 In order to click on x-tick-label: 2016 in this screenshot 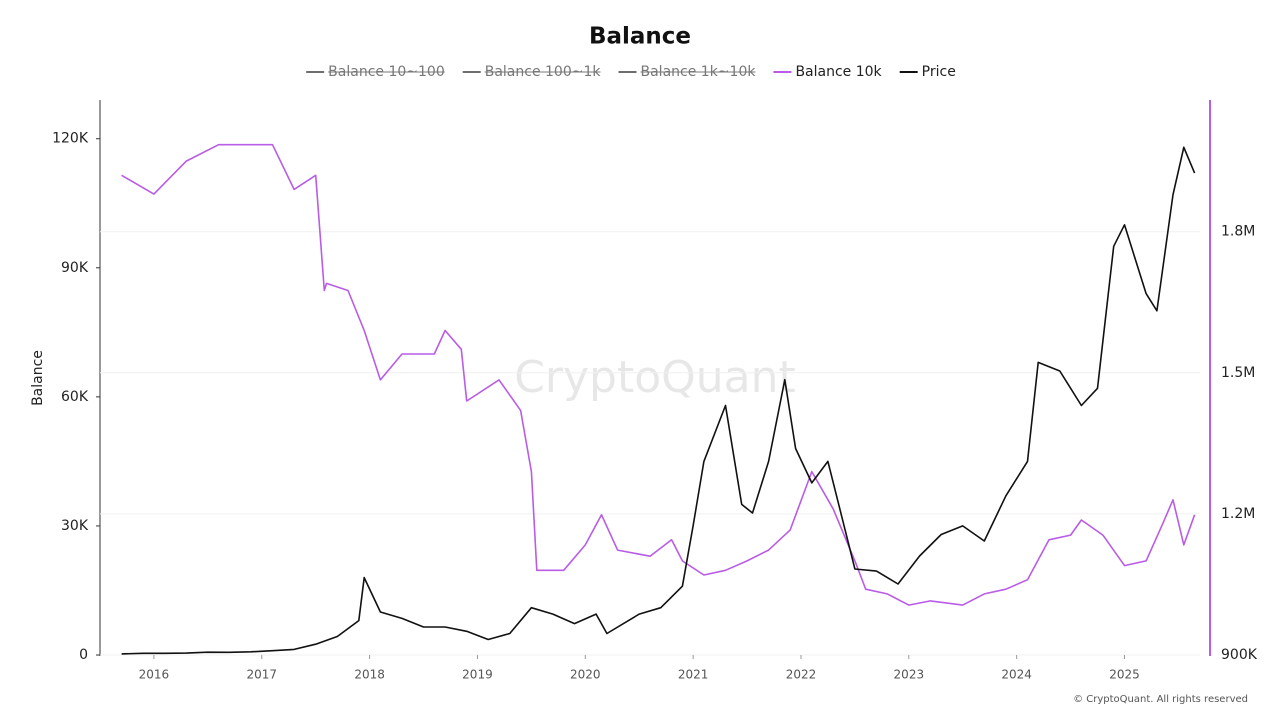, I will do `click(154, 675)`.